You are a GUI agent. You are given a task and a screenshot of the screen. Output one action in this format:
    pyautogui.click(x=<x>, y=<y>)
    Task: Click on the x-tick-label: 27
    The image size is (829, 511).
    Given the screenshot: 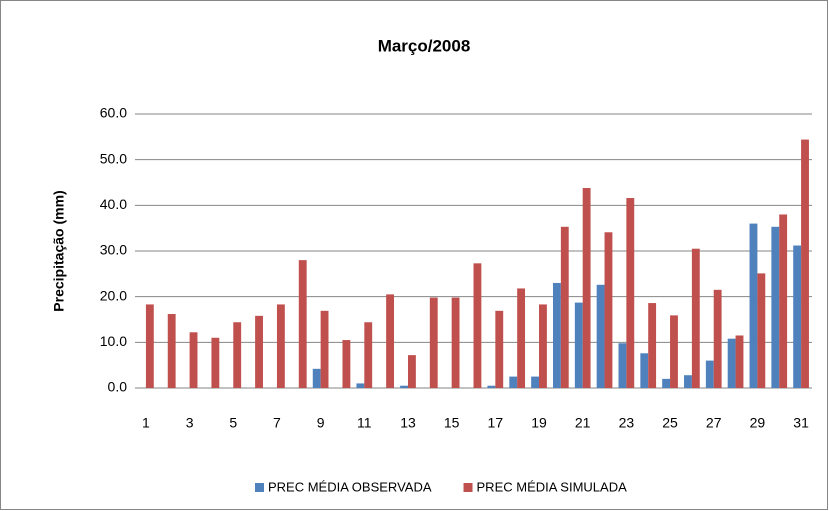 What is the action you would take?
    pyautogui.click(x=714, y=423)
    